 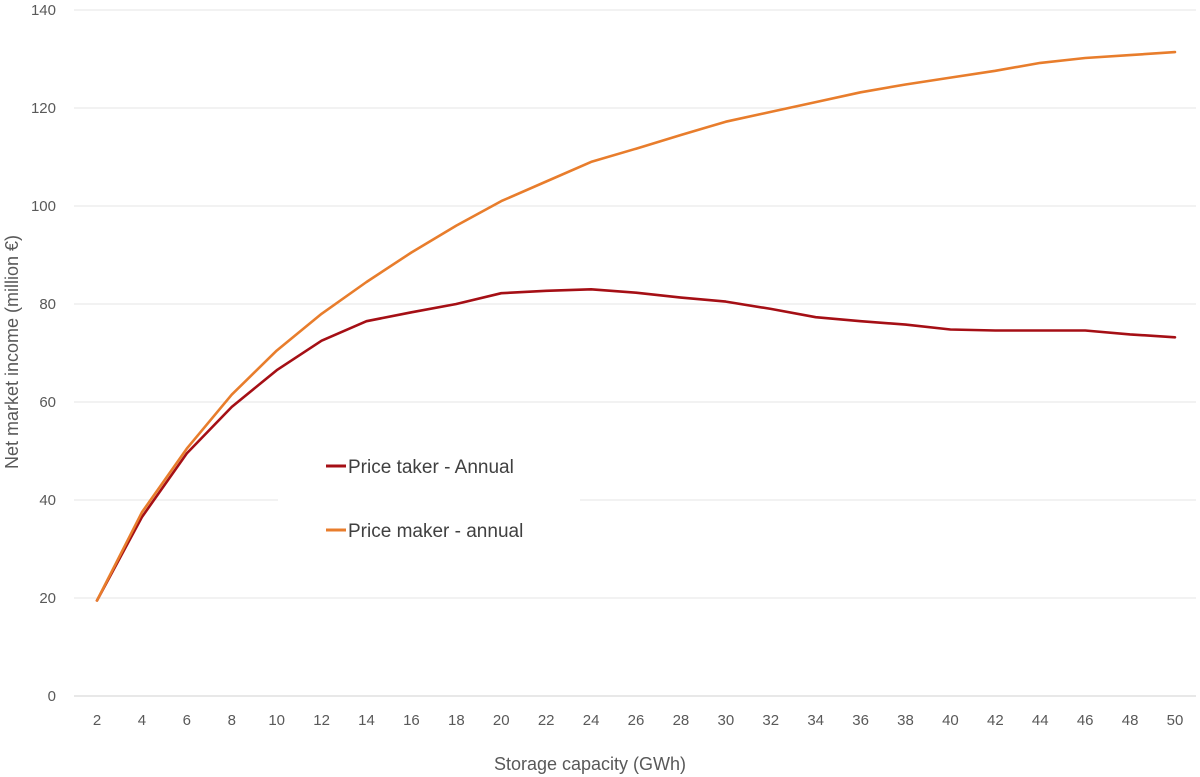 I want to click on x-tick-label: 42, so click(x=995, y=720).